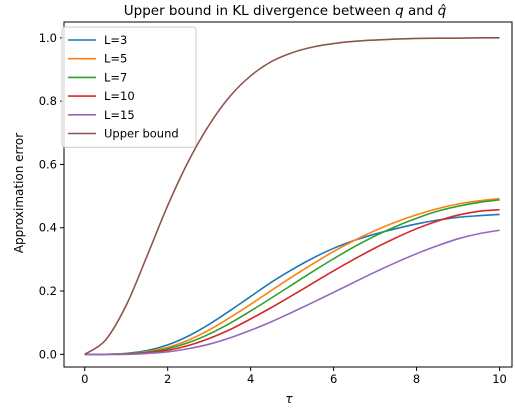  I want to click on y-tick-label: 0.8, so click(48, 101).